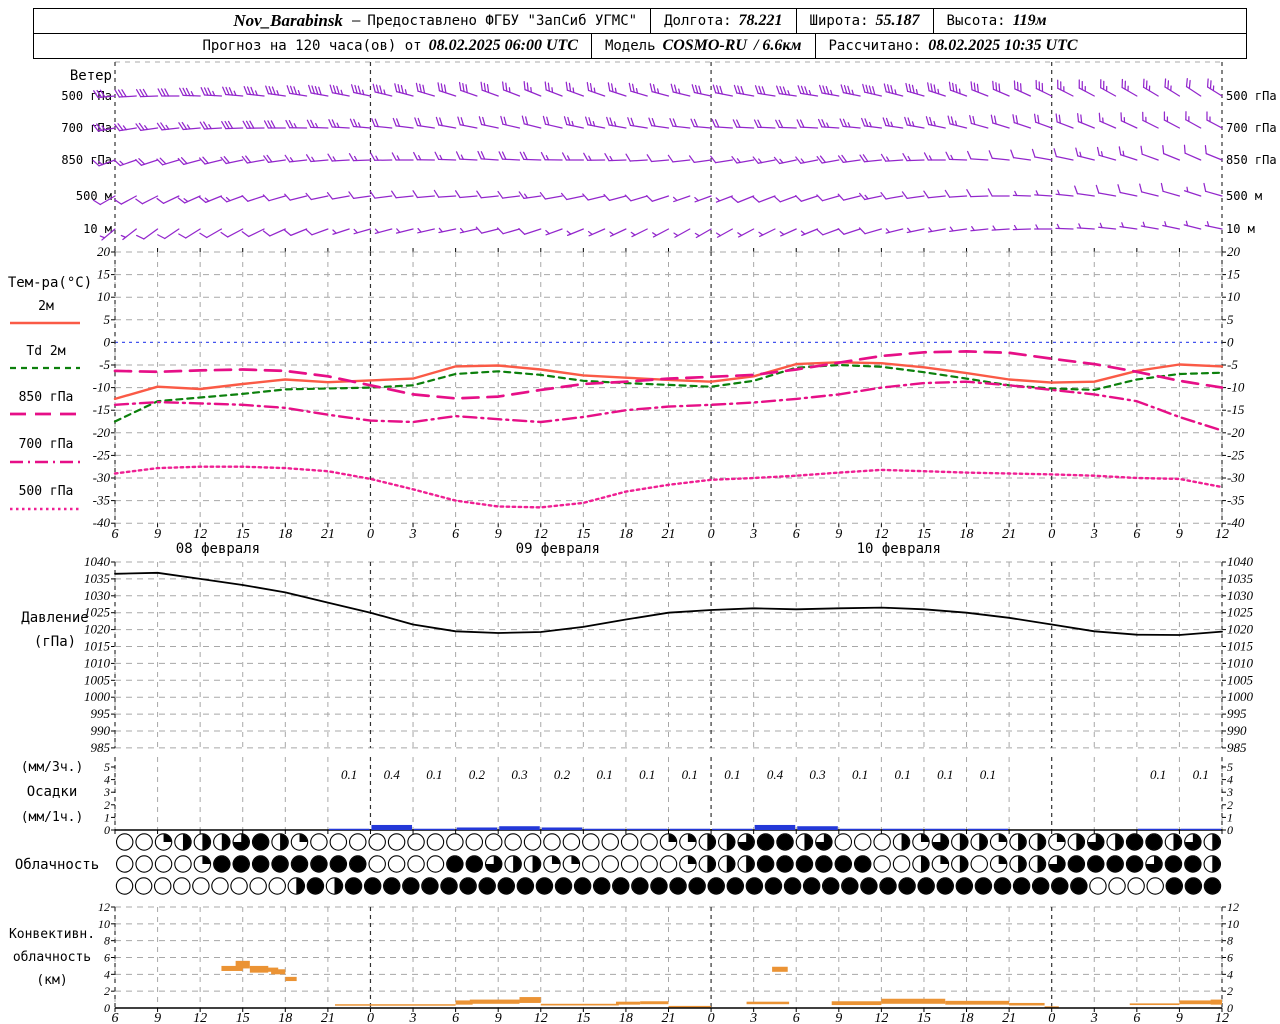  I want to click on temp-tick-left: -25, so click(102, 454).